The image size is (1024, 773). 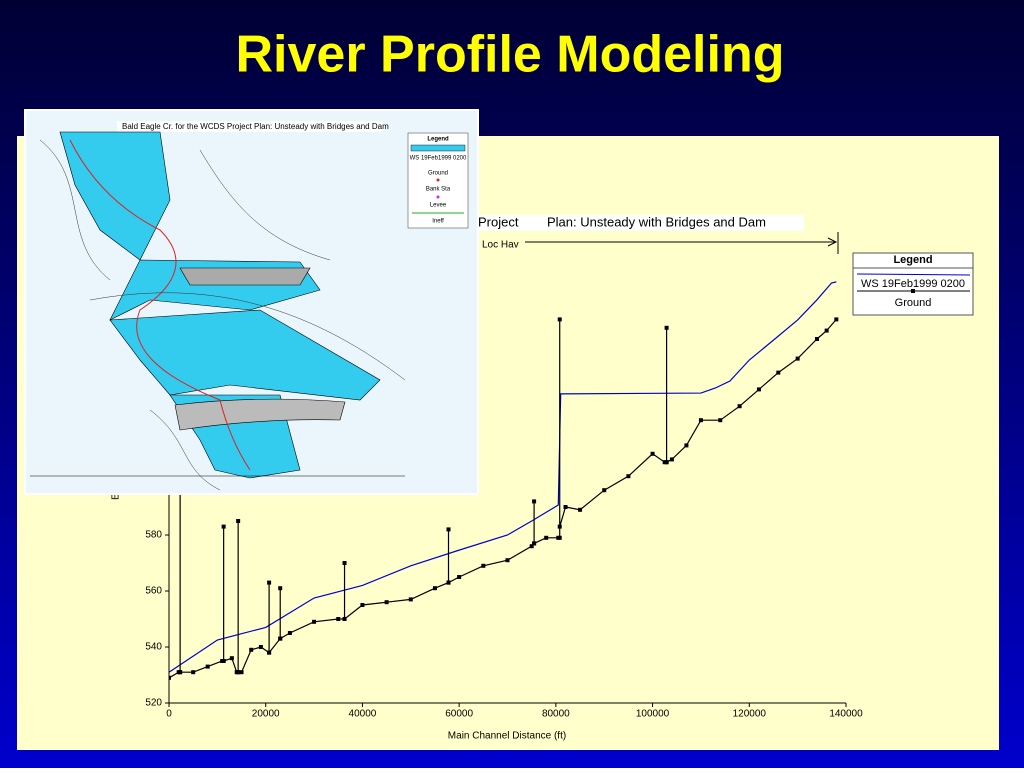 I want to click on x-tick-label: 60000, so click(x=459, y=714).